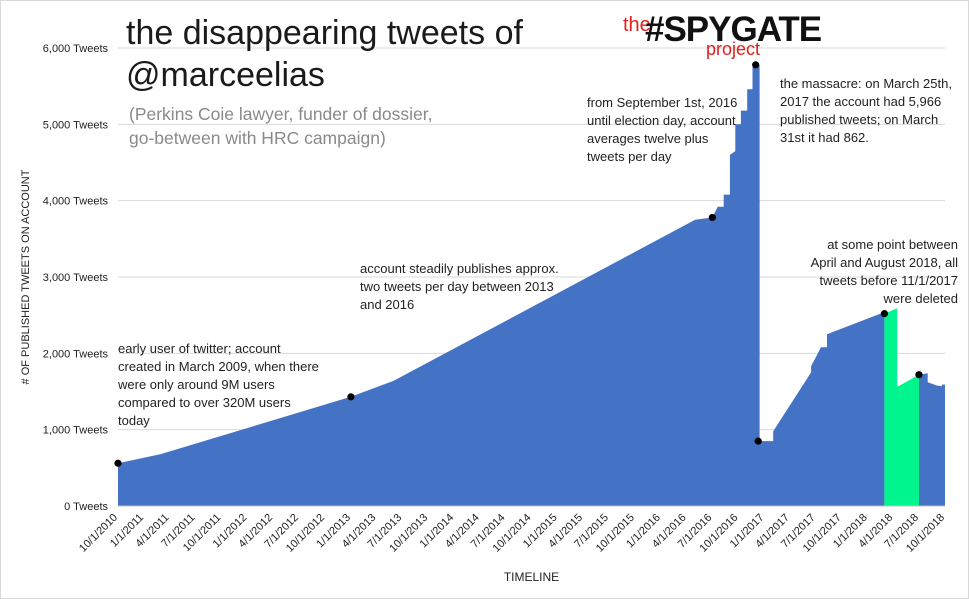 Image resolution: width=969 pixels, height=599 pixels. I want to click on y-tick-label: 3,000 Tweets, so click(76, 278).